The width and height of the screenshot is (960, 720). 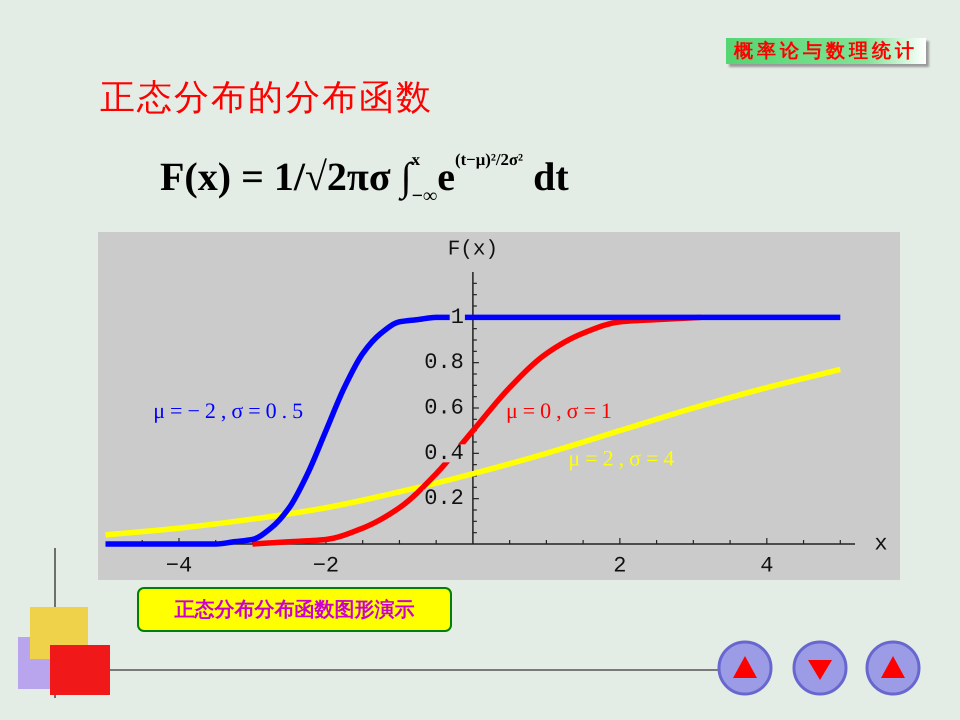 What do you see at coordinates (444, 408) in the screenshot?
I see `y-tick-label: 0.6` at bounding box center [444, 408].